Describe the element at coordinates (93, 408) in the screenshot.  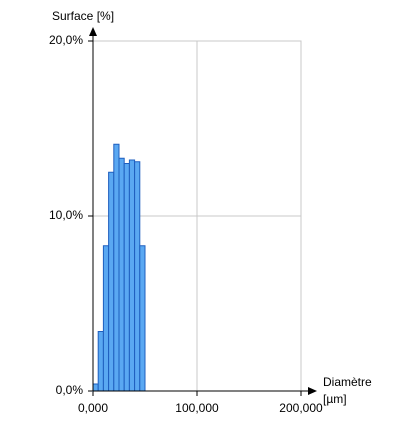
I see `x-tick-label: 0,000` at that location.